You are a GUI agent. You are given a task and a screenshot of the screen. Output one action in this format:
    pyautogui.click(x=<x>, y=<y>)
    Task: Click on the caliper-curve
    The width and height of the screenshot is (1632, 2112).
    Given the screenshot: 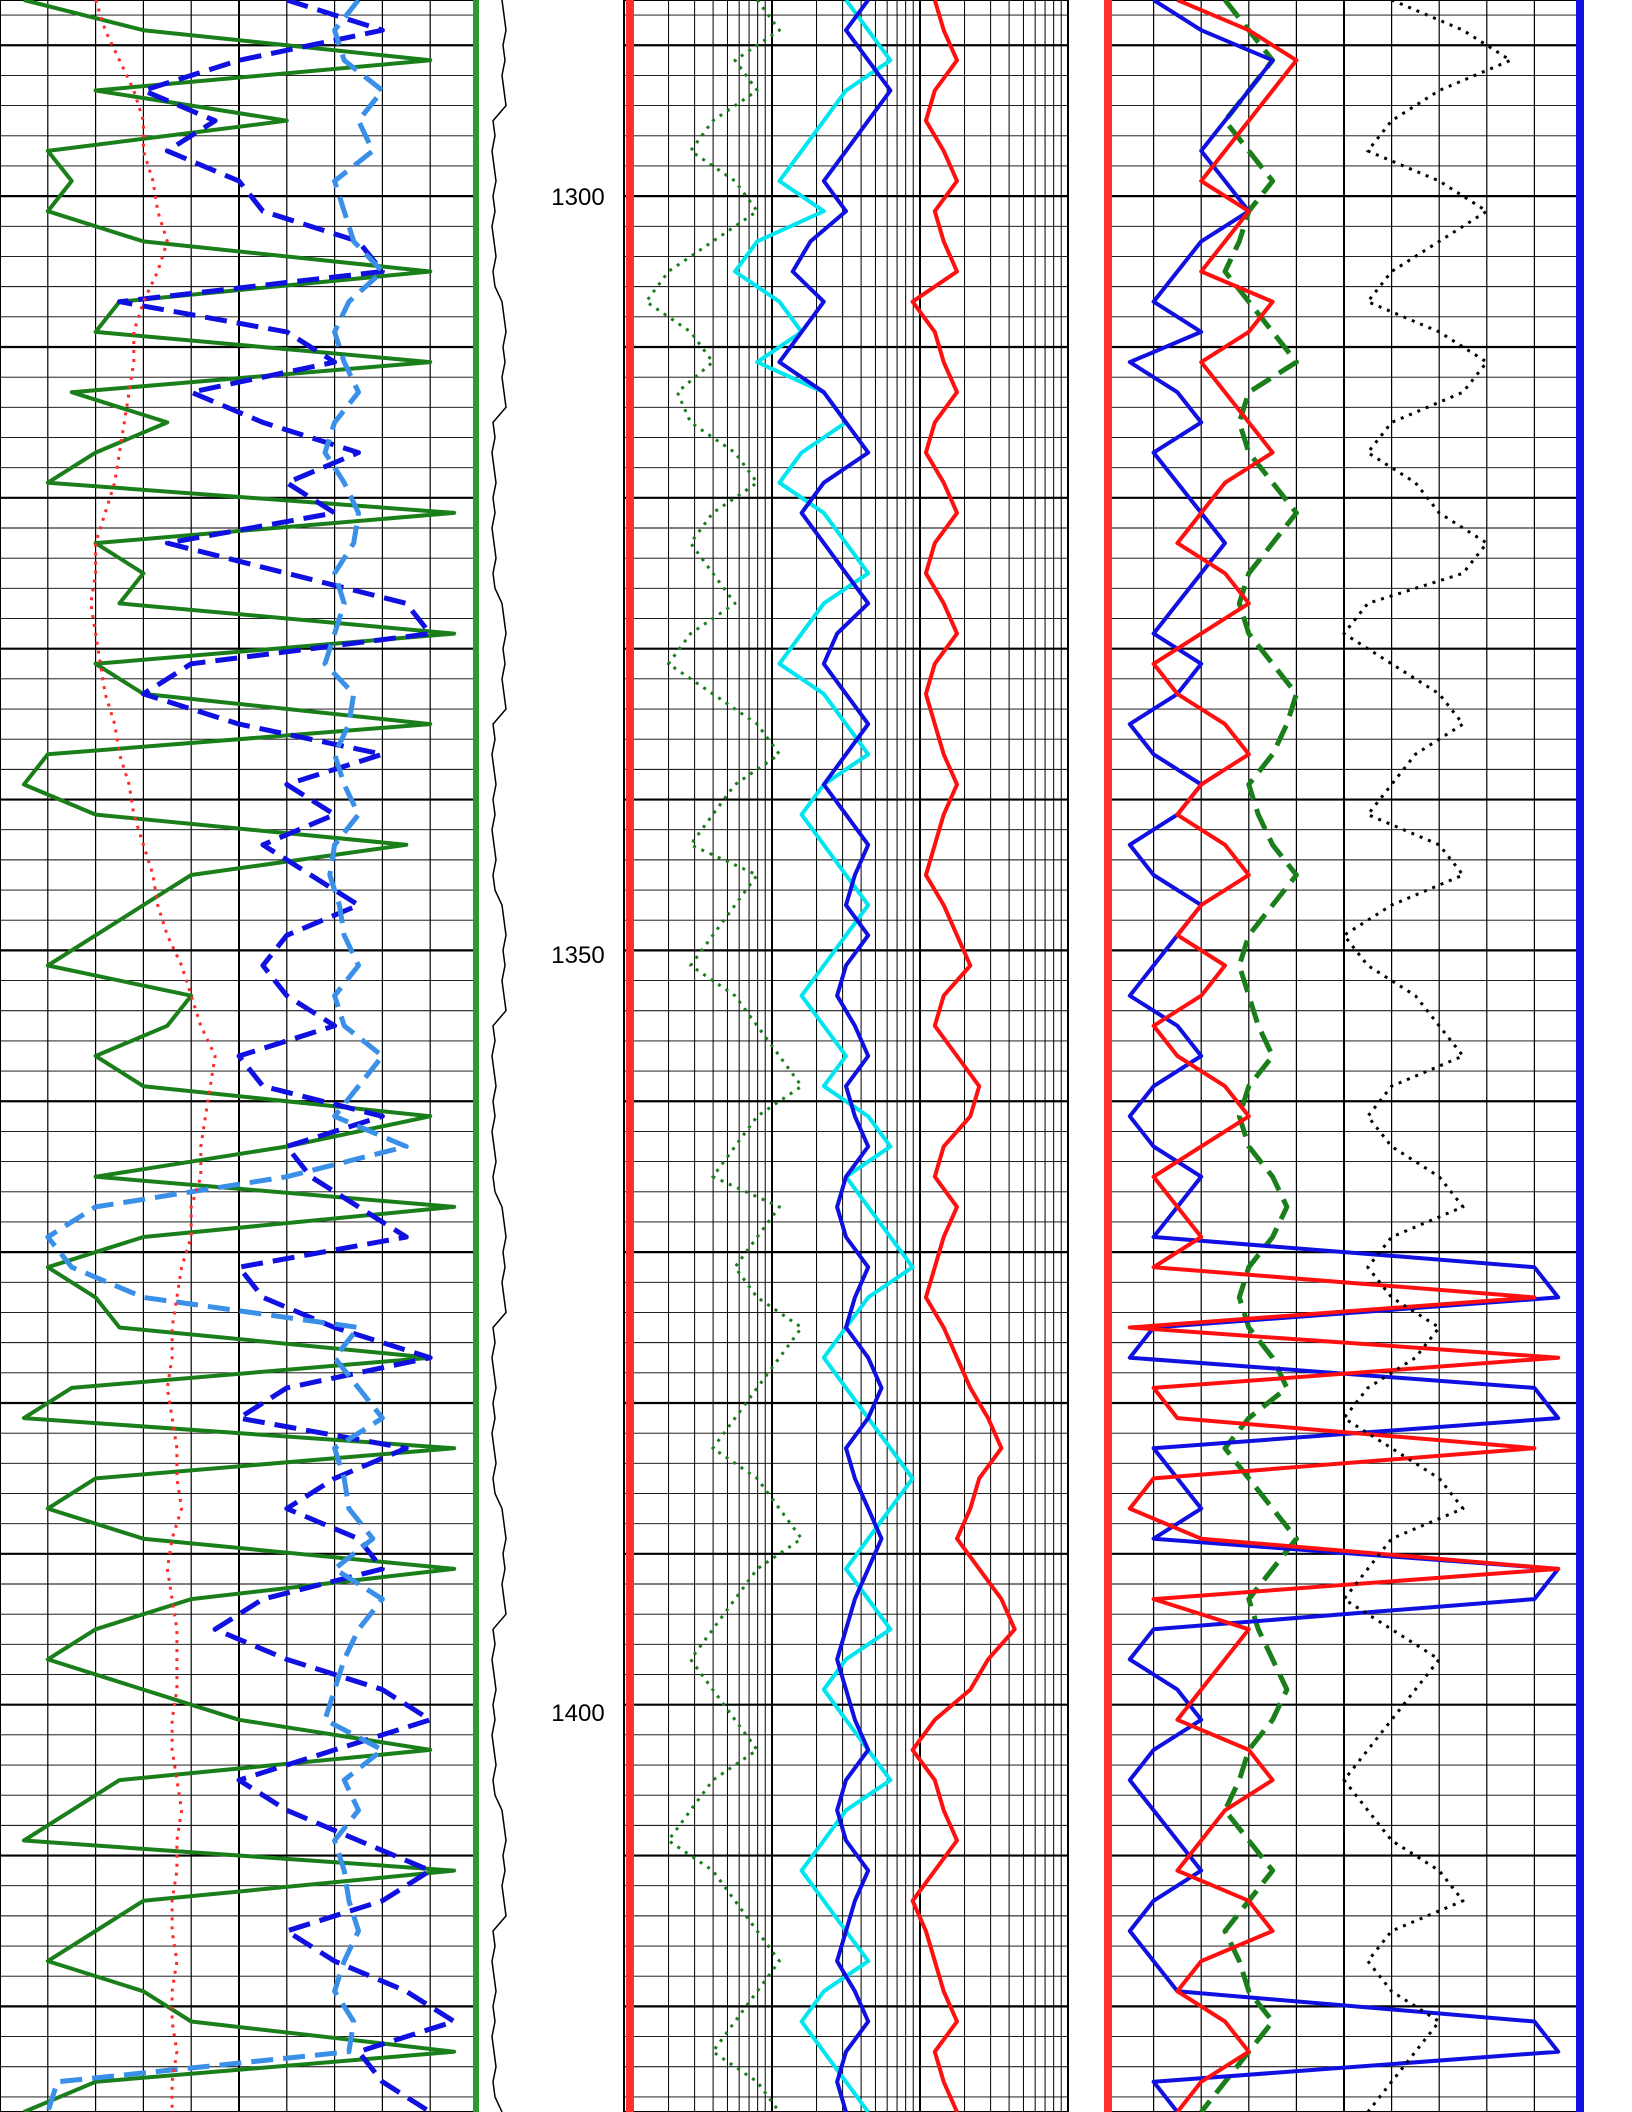 What is the action you would take?
    pyautogui.click(x=499, y=1056)
    